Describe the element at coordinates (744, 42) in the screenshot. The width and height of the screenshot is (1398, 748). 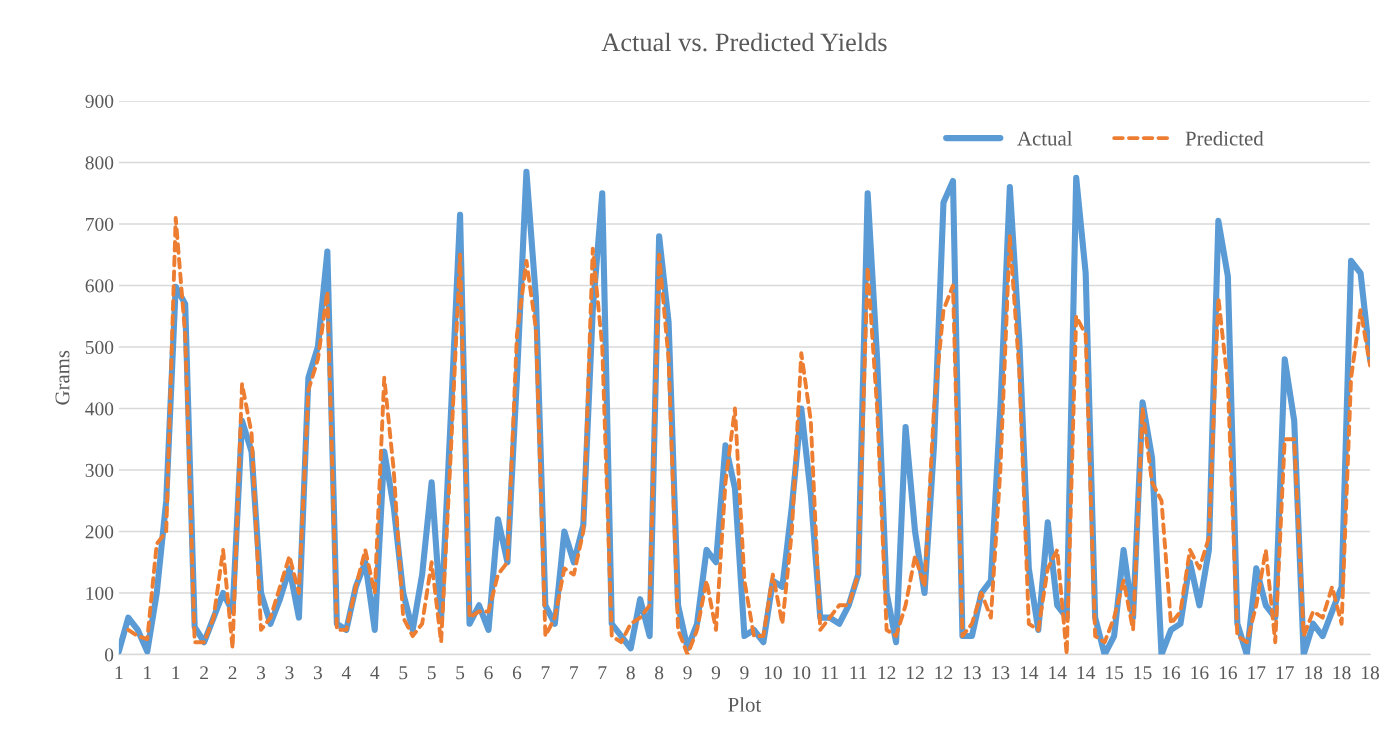
I see `chart-title: Actual vs. Predicted Yields` at that location.